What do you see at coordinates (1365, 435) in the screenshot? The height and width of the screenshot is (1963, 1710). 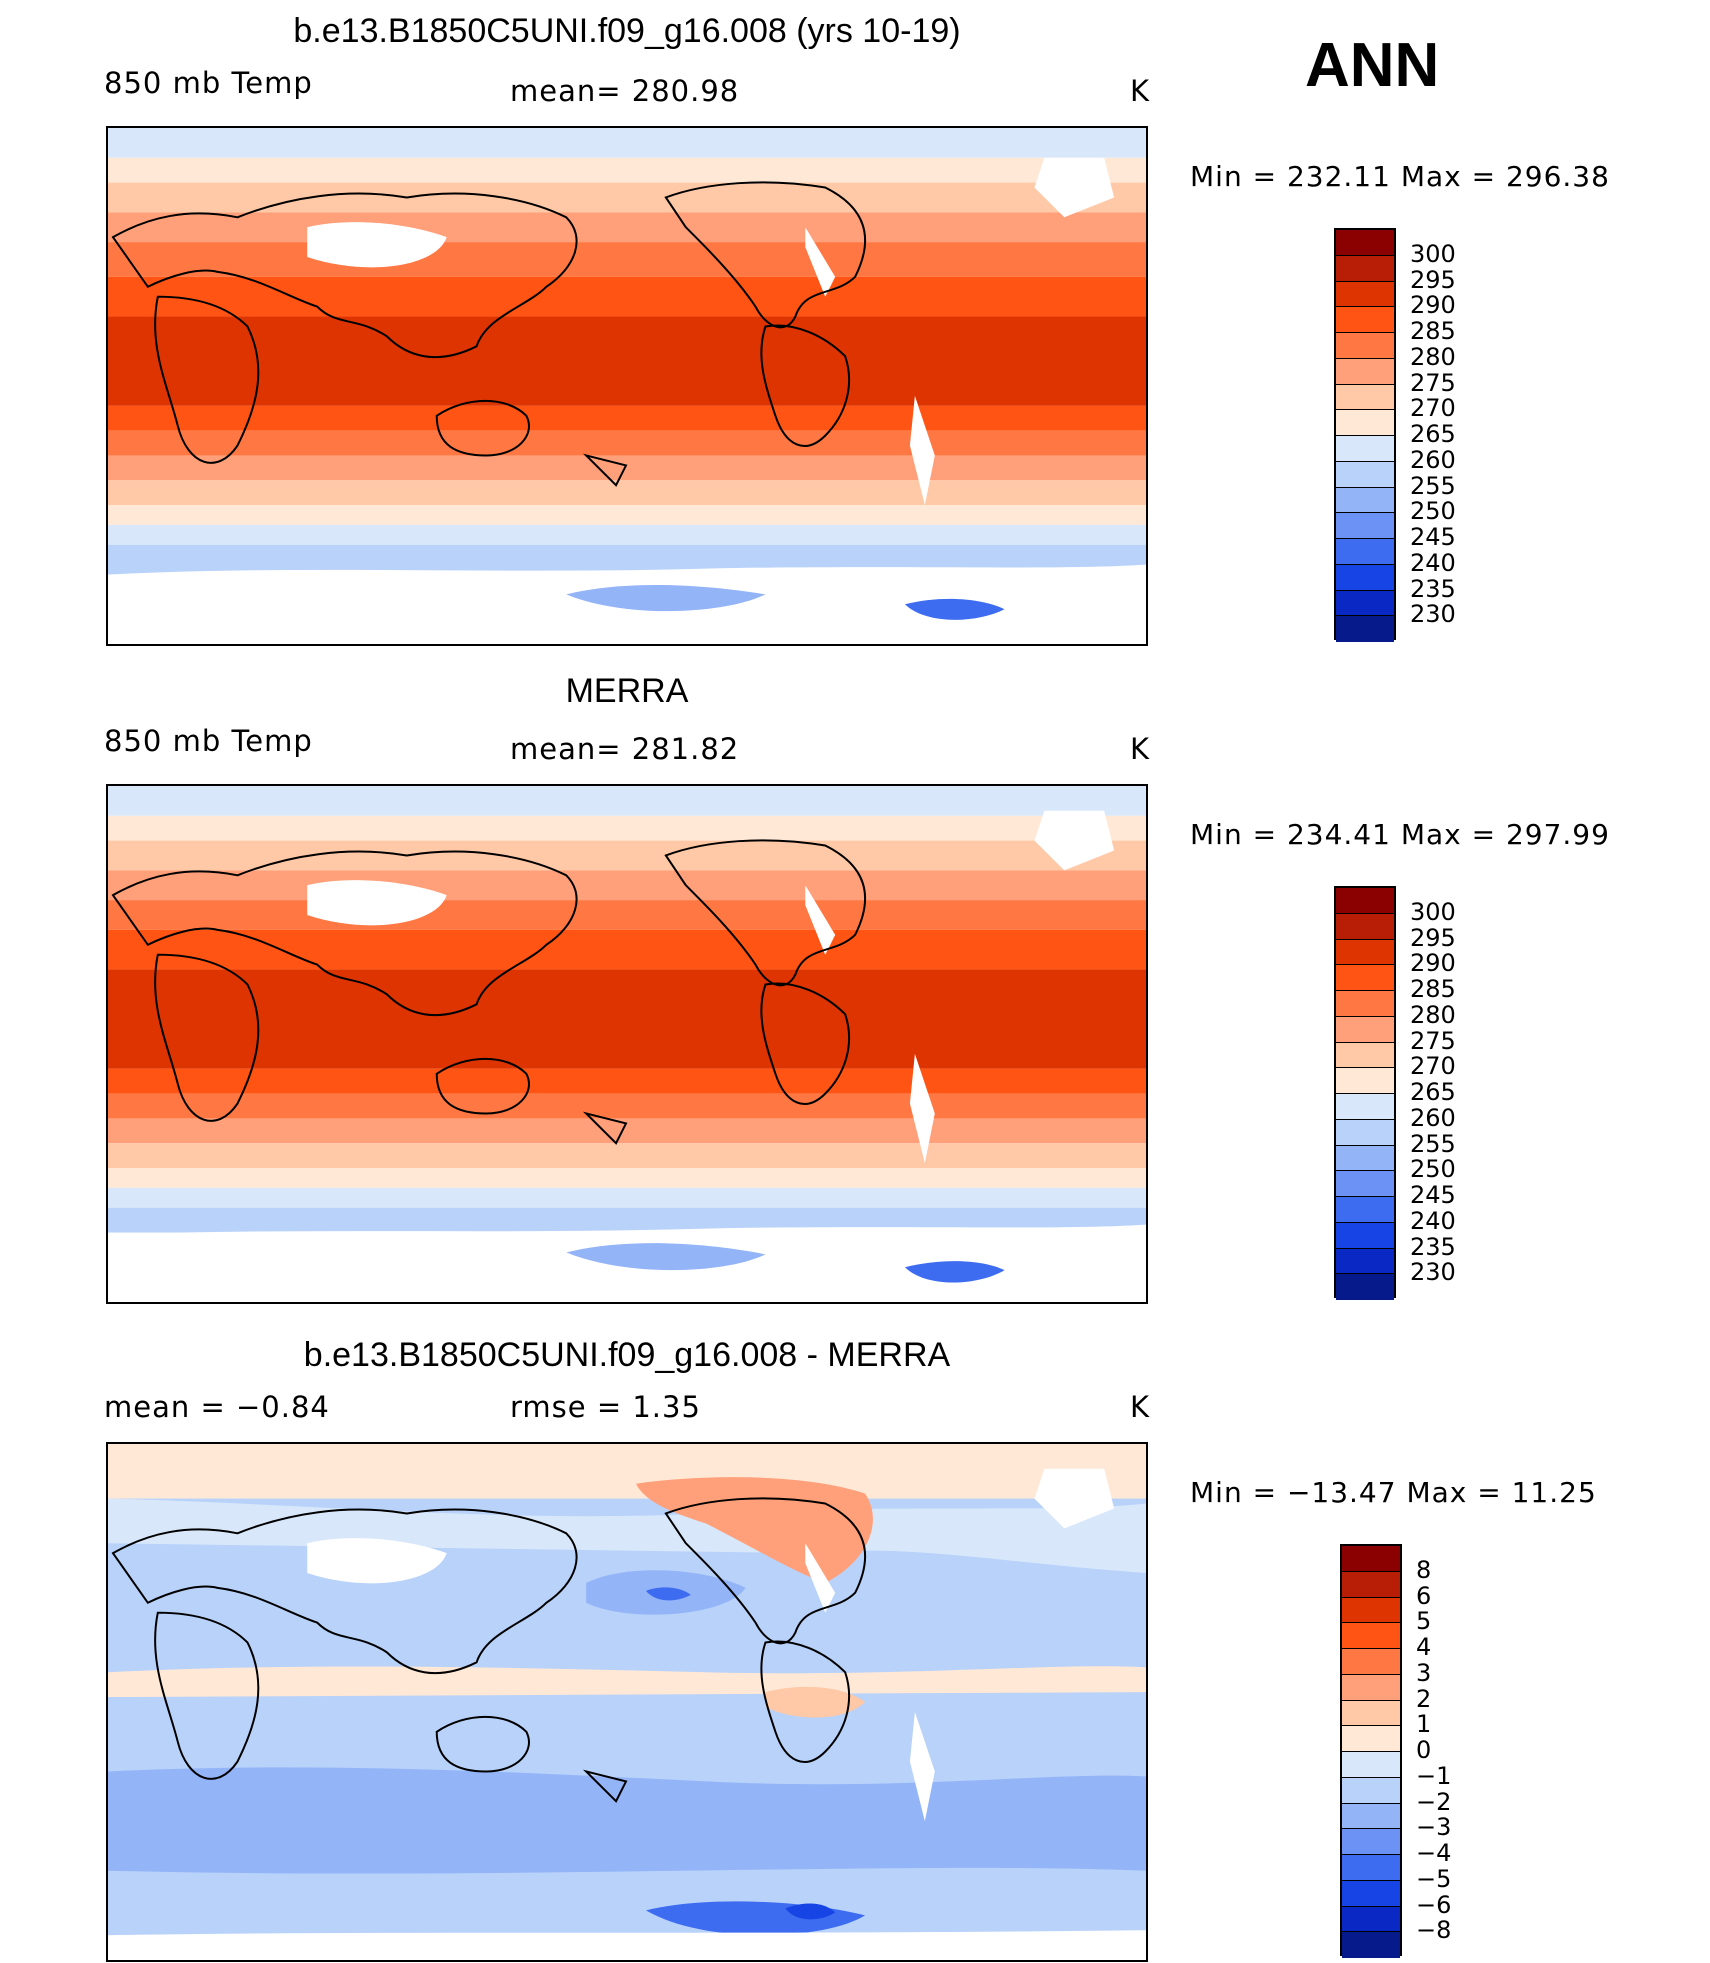 I see `panel1-colorbar` at bounding box center [1365, 435].